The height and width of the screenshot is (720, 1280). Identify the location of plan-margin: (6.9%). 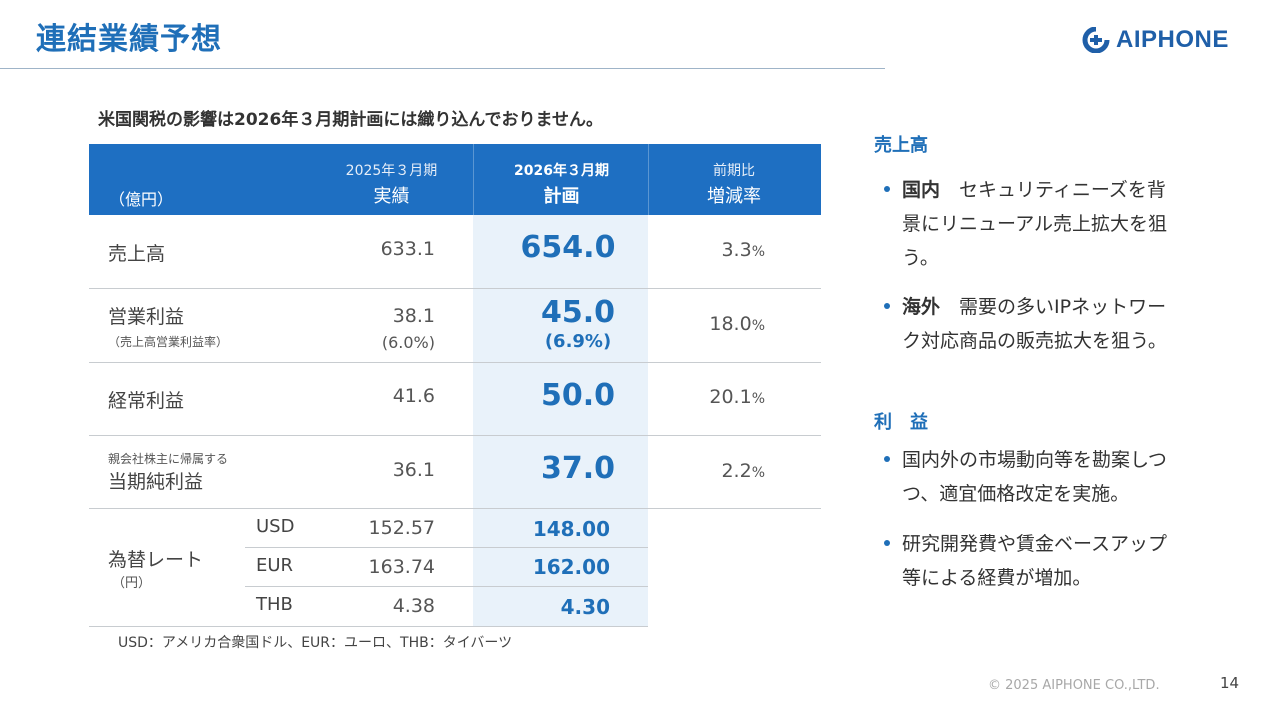
(578, 341).